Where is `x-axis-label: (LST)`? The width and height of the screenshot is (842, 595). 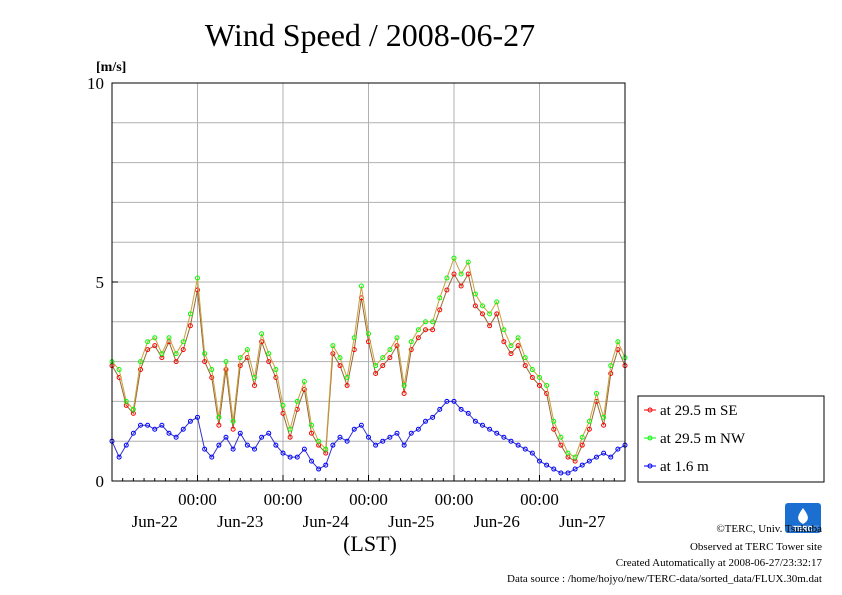 x-axis-label: (LST) is located at coordinates (370, 543).